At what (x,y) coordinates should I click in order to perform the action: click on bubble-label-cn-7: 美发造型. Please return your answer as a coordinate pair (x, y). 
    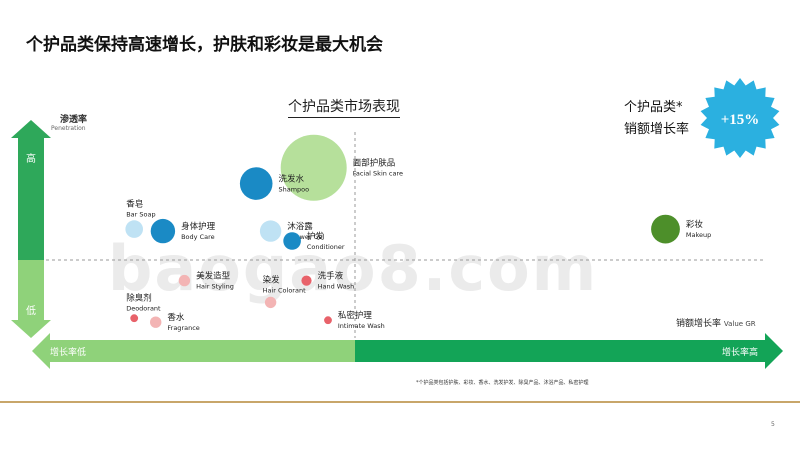
    Looking at the image, I should click on (213, 276).